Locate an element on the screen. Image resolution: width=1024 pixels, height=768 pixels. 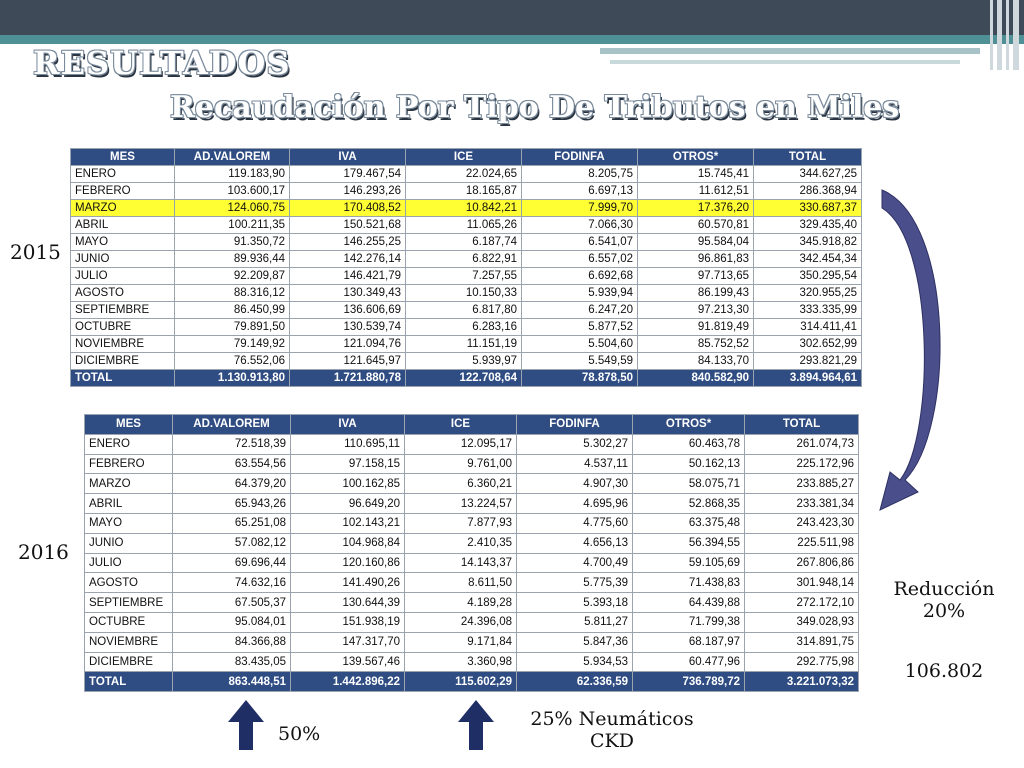
total-value-cell: 3.894.964,61 is located at coordinates (807, 378).